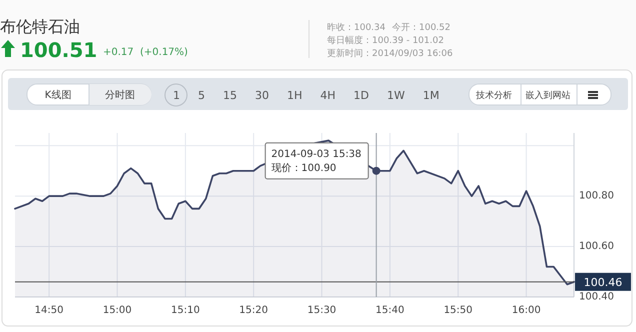 The height and width of the screenshot is (332, 636). What do you see at coordinates (303, 168) in the screenshot?
I see `annotation: 现价：100.90` at bounding box center [303, 168].